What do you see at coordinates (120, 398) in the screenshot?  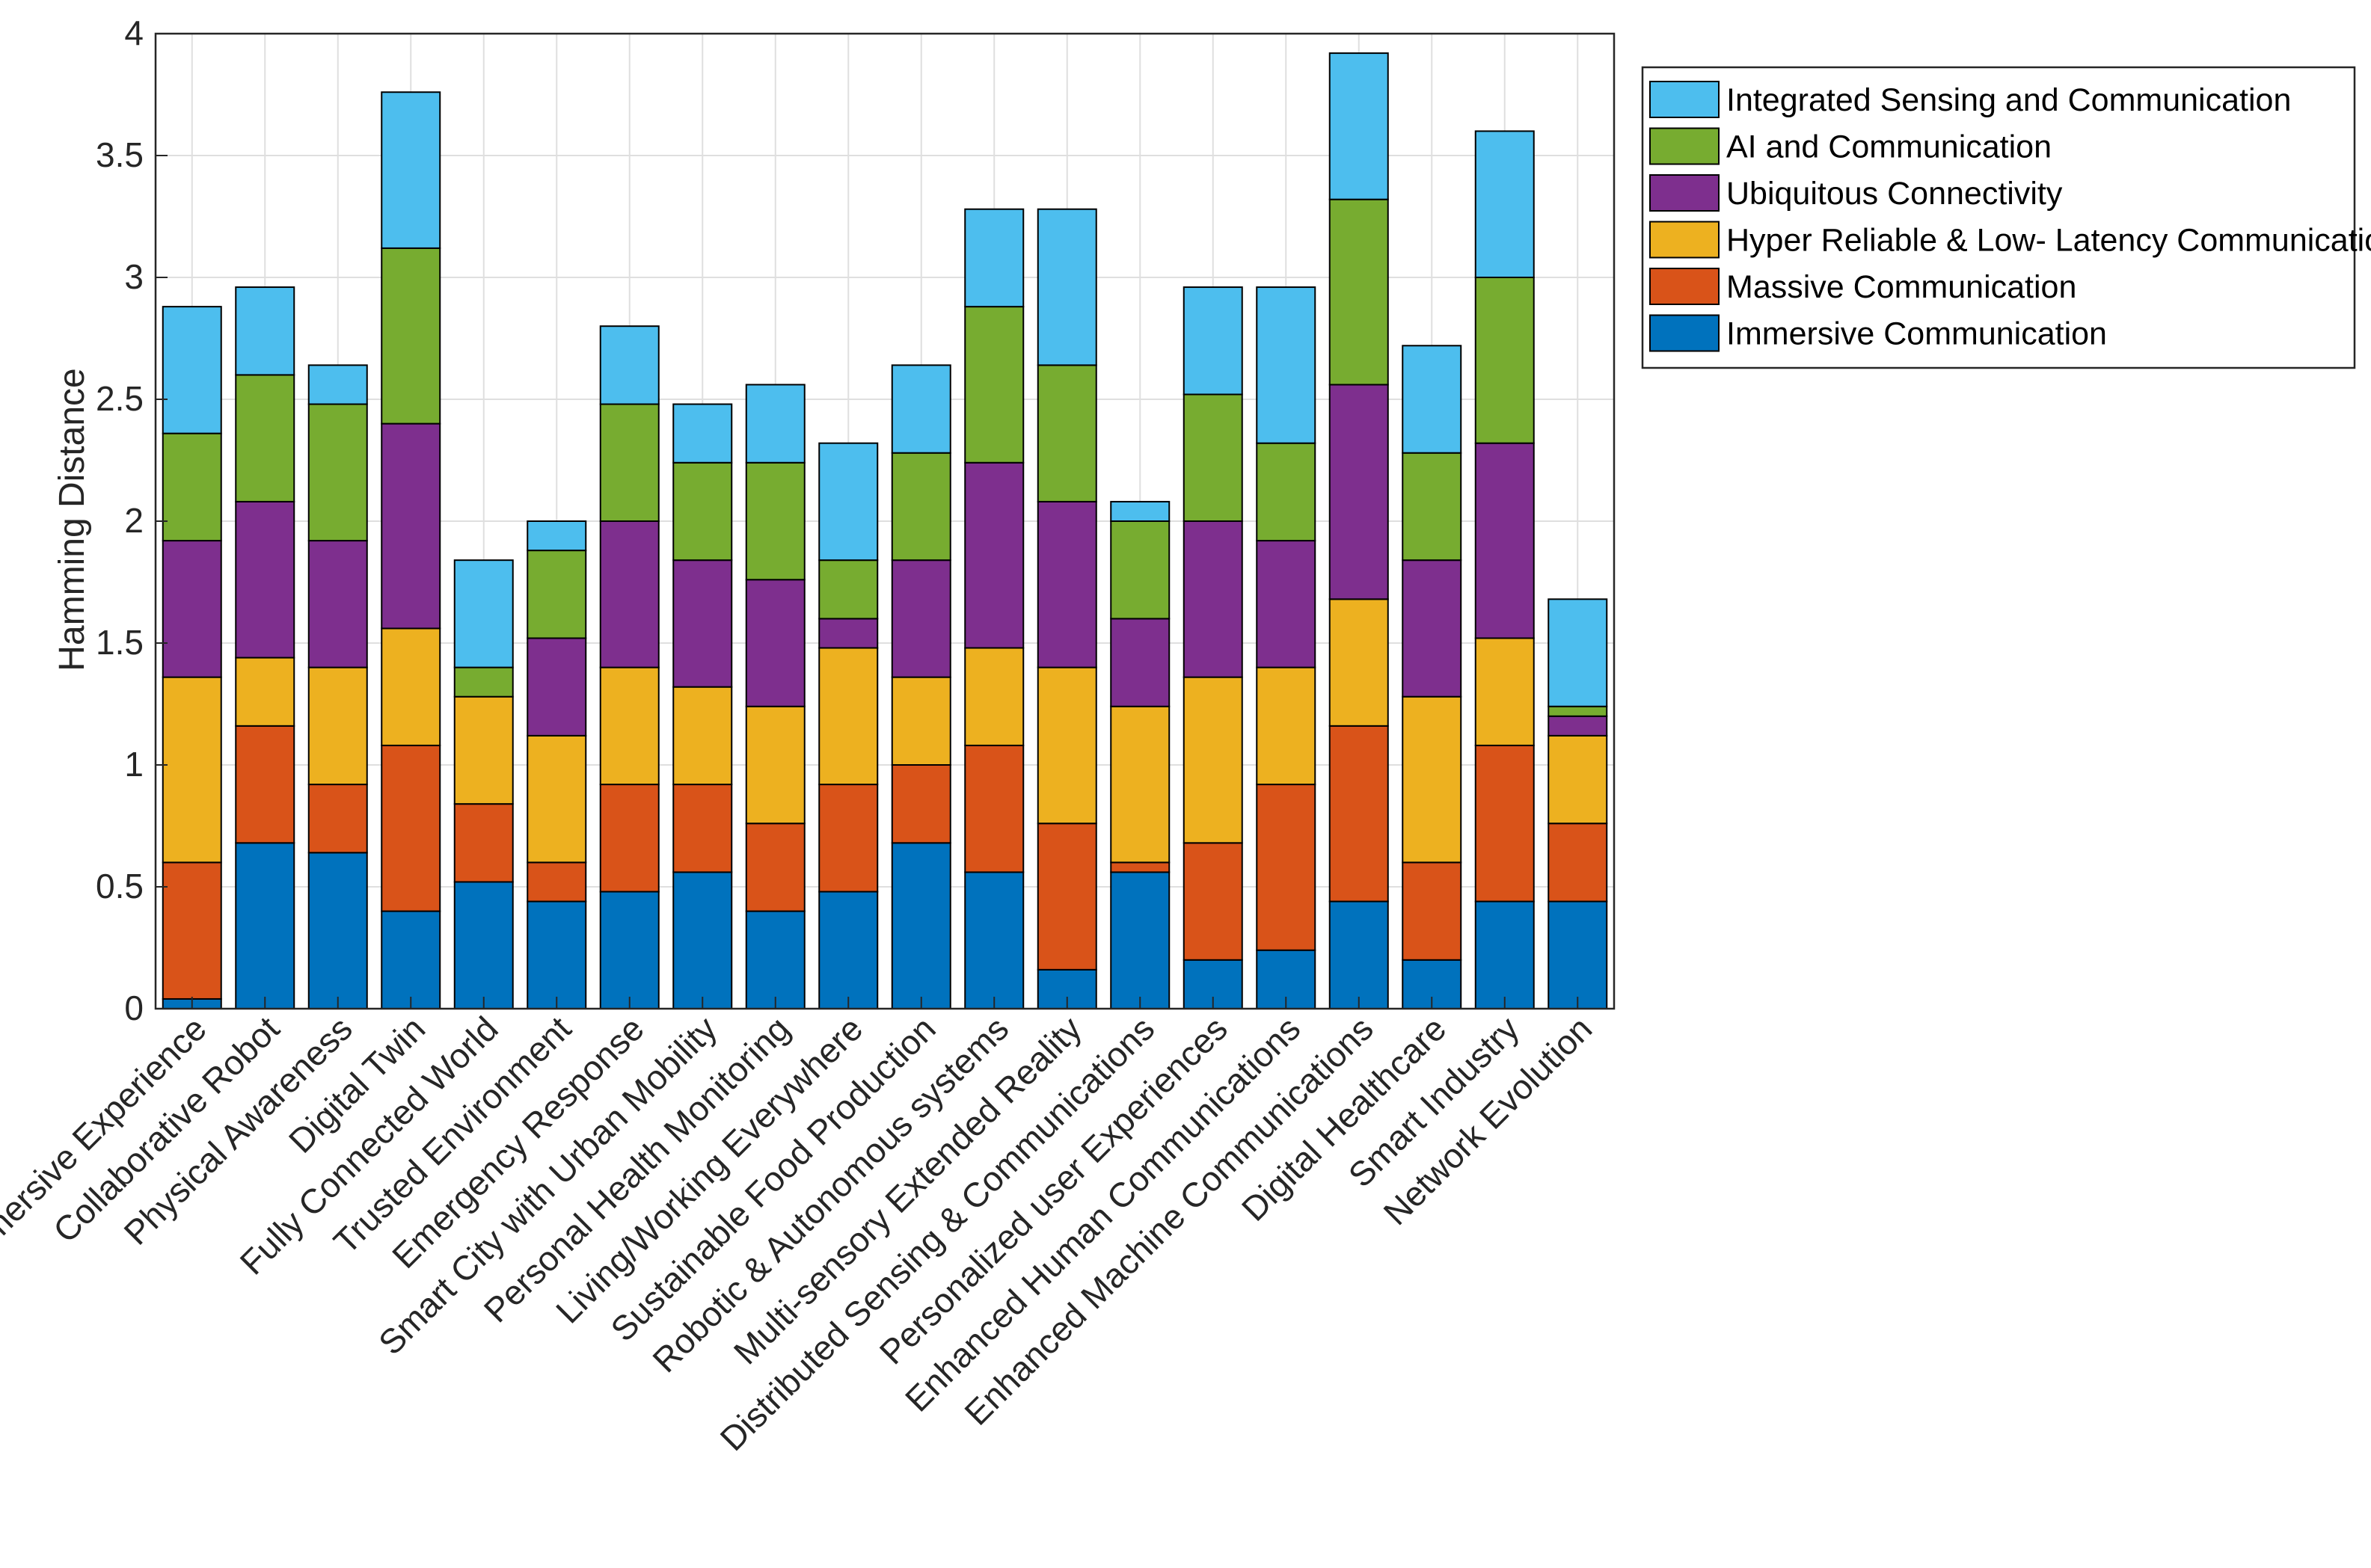 I see `y-tick-label: 2.5` at bounding box center [120, 398].